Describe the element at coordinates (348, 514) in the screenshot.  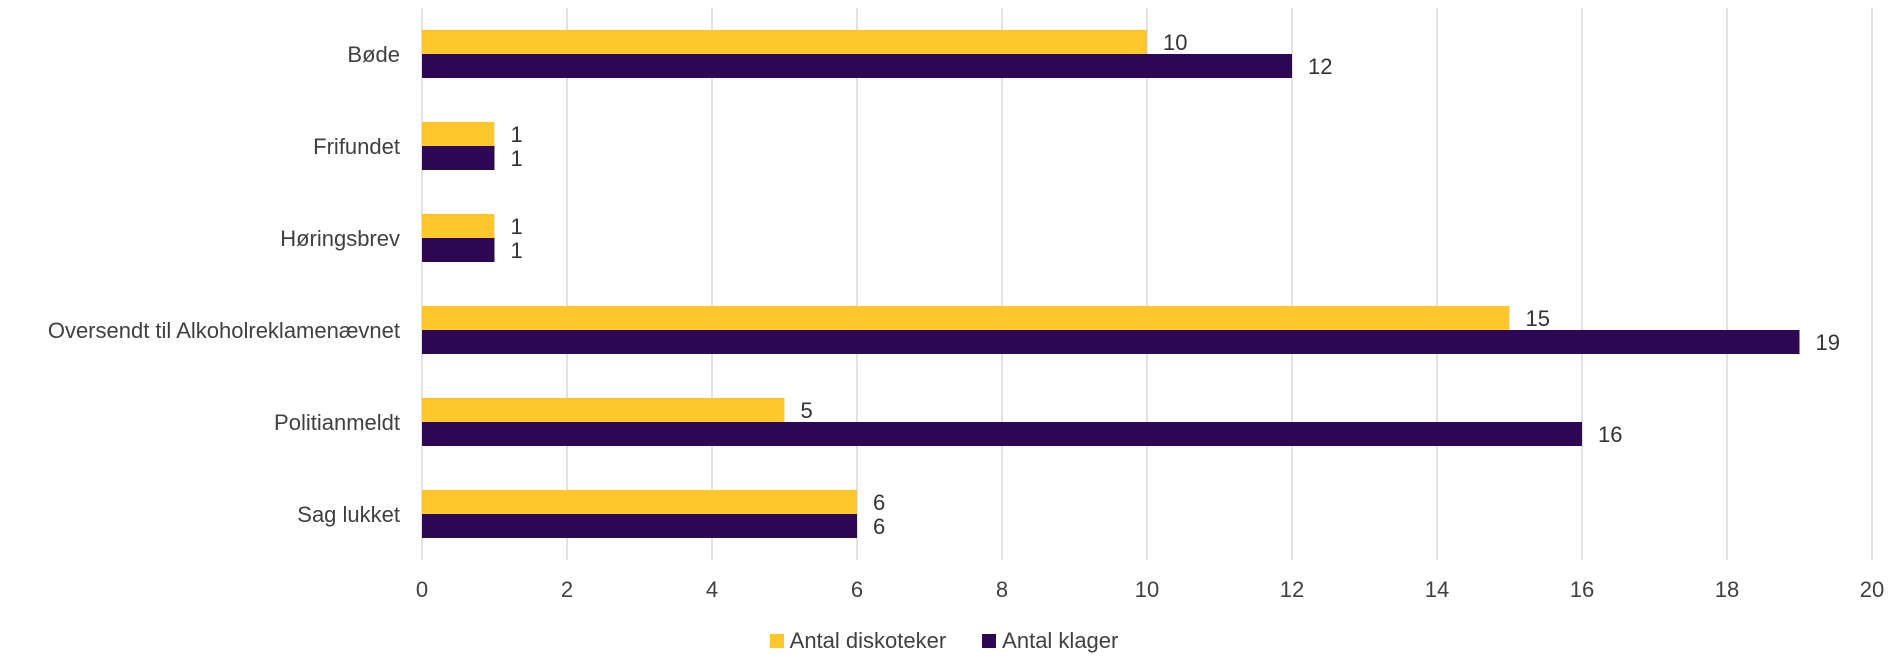
I see `category-label: Sag lukket` at that location.